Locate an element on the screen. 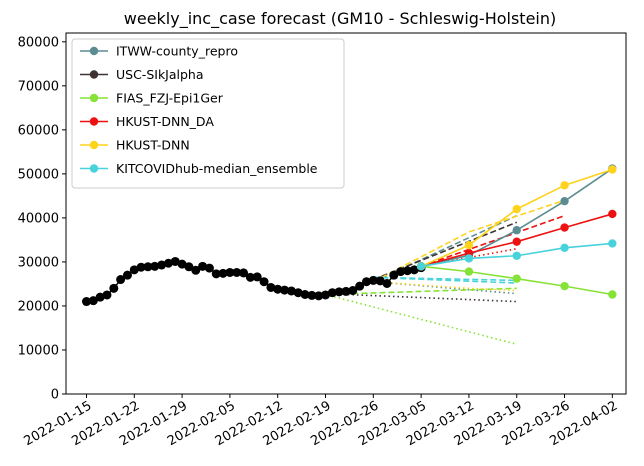 The image size is (644, 466). quantile-line-HKUST-DNN is located at coordinates (445, 286).